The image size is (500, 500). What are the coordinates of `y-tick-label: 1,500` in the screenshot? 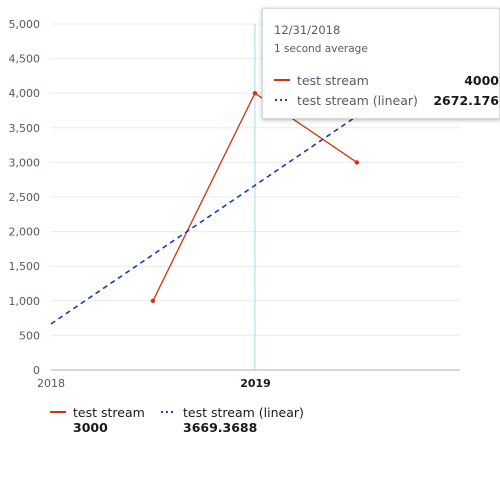 It's located at (25, 266).